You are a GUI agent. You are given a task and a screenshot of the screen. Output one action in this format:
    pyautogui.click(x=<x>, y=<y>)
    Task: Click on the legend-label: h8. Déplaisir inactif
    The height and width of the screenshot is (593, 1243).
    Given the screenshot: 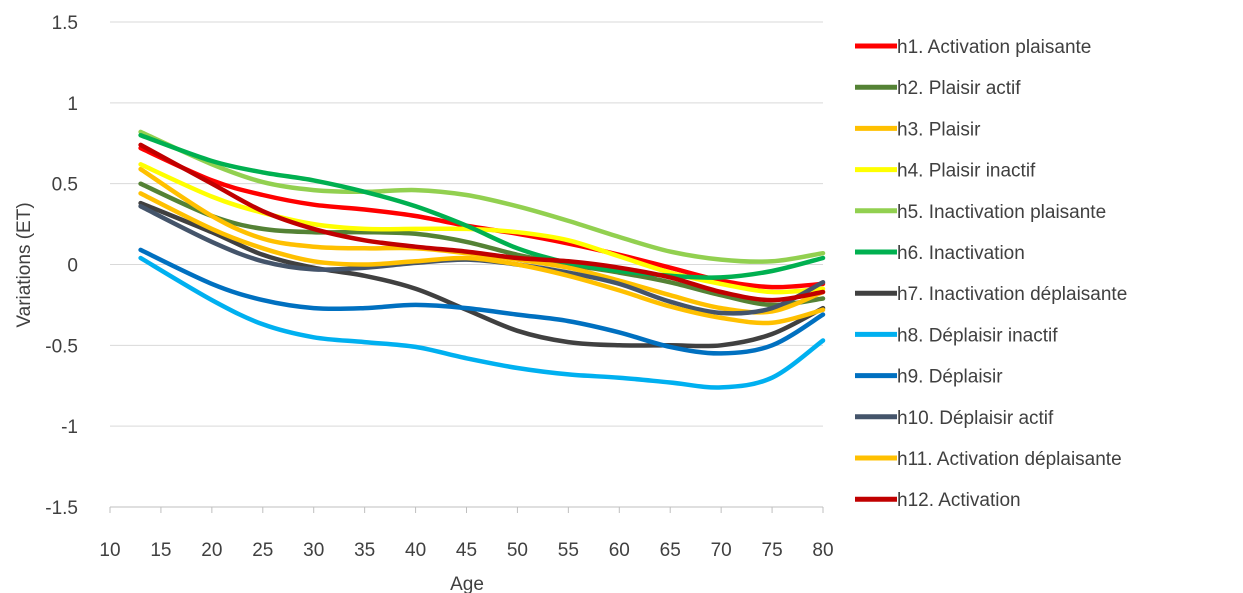 What is the action you would take?
    pyautogui.click(x=977, y=335)
    